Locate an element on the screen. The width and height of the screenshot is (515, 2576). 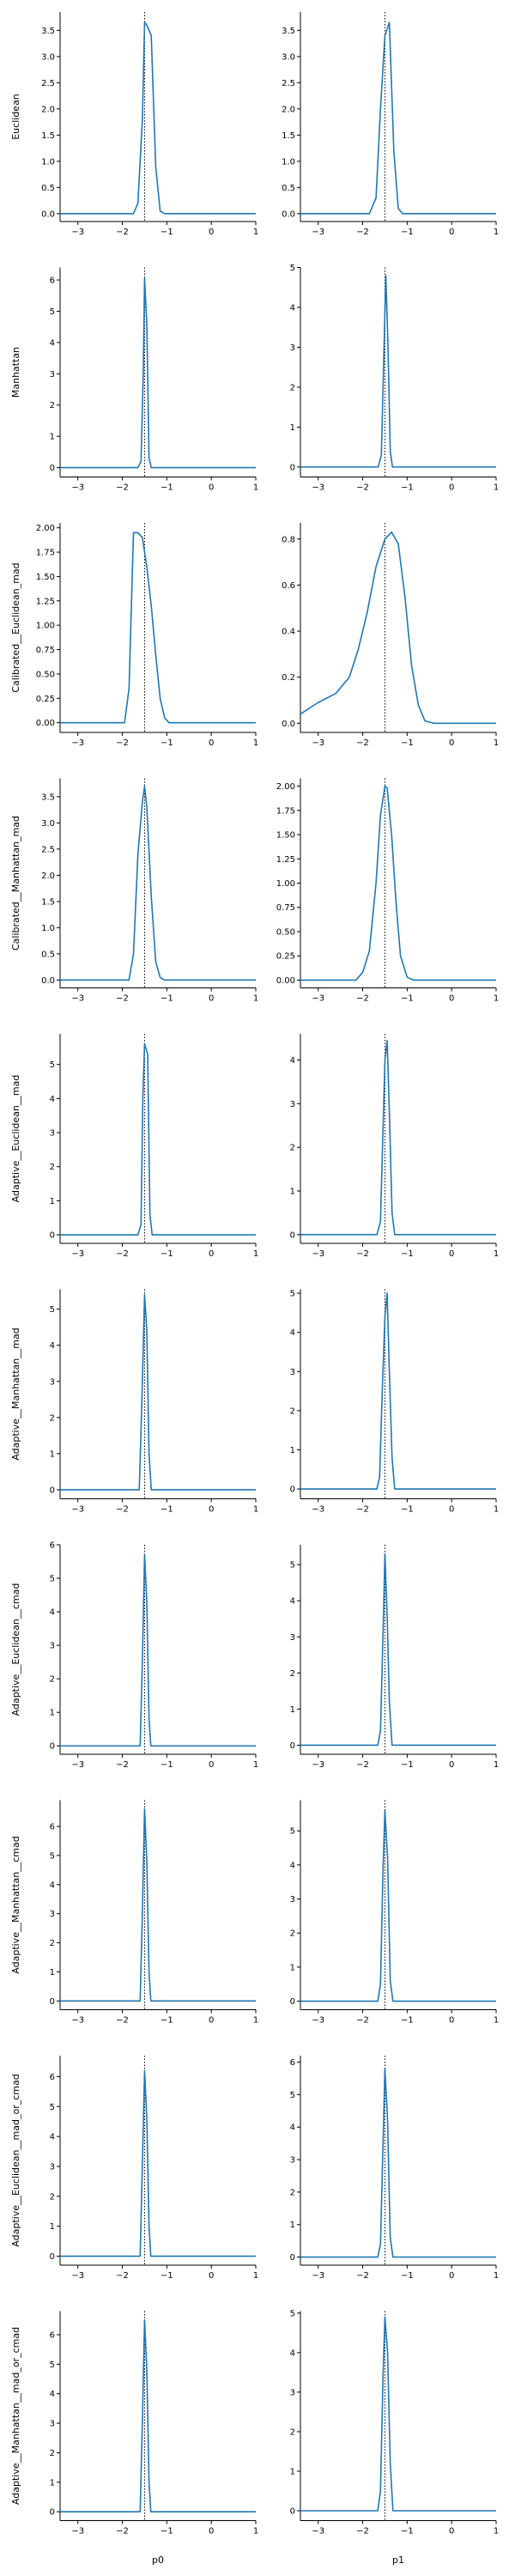
row-label: Adaptive__Euclidean__mad is located at coordinates (15, 1139).